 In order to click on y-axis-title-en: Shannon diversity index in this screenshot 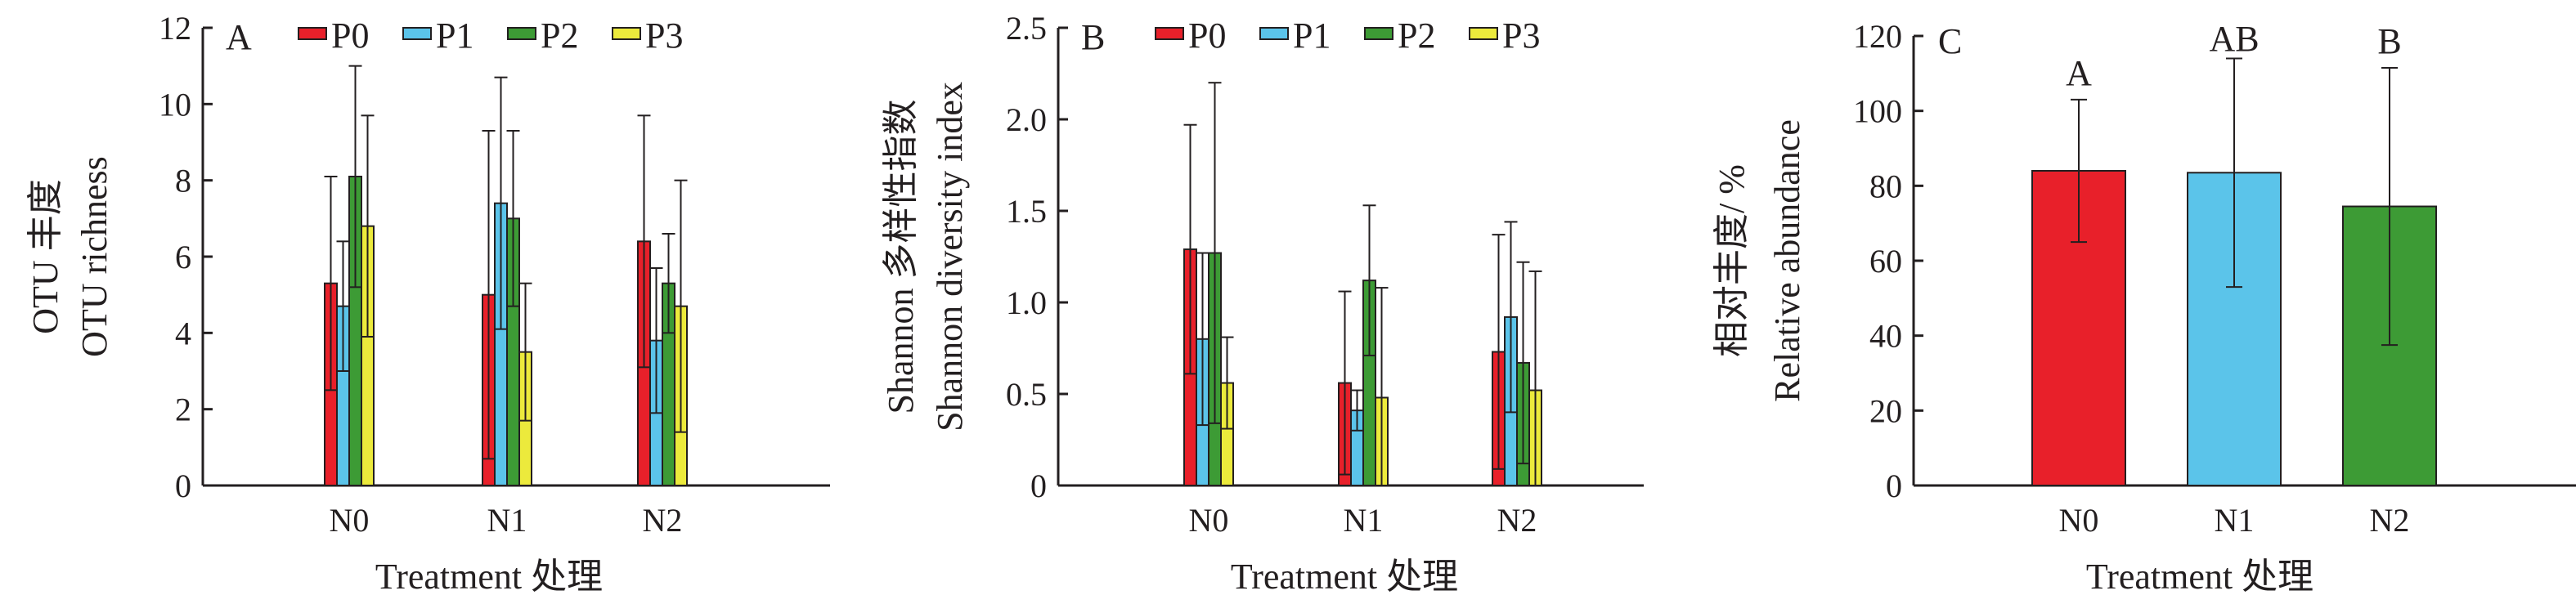, I will do `click(950, 257)`.